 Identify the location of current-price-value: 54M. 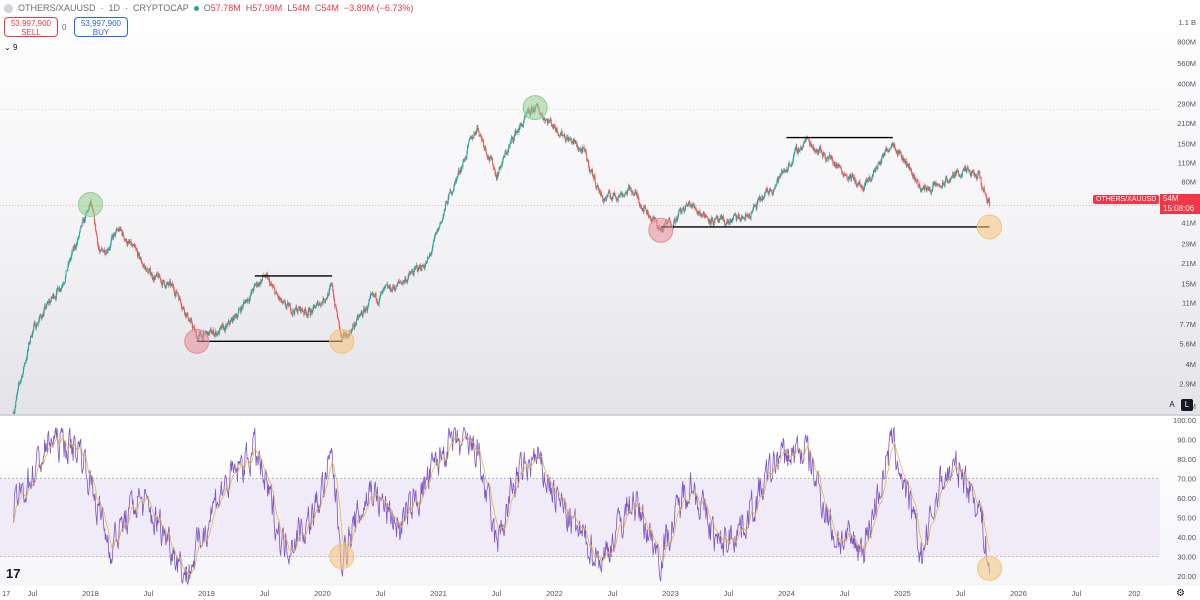
(1171, 198).